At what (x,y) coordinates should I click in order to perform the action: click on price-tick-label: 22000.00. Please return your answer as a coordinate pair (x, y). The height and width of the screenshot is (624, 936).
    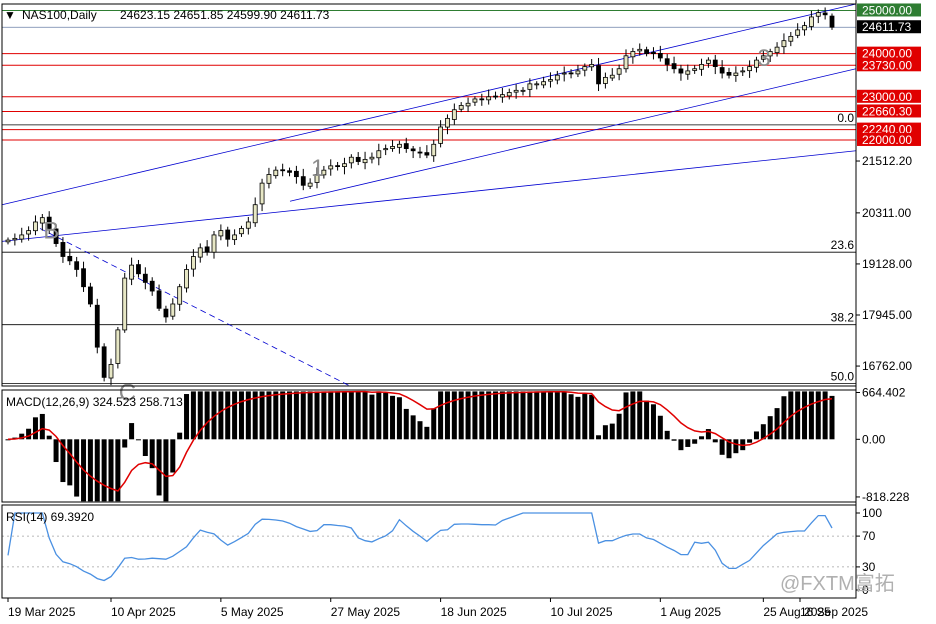
    Looking at the image, I should click on (887, 140).